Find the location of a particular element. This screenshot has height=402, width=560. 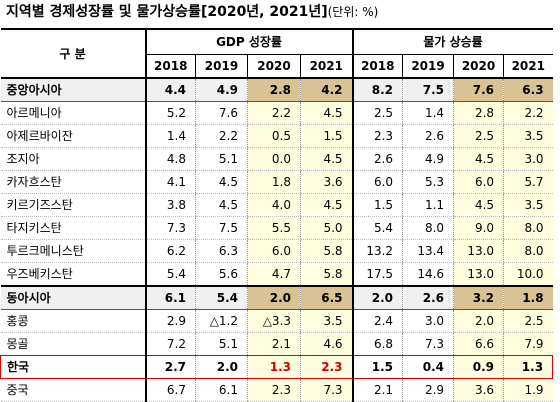

row-name: 타지키스탄 is located at coordinates (73, 228).